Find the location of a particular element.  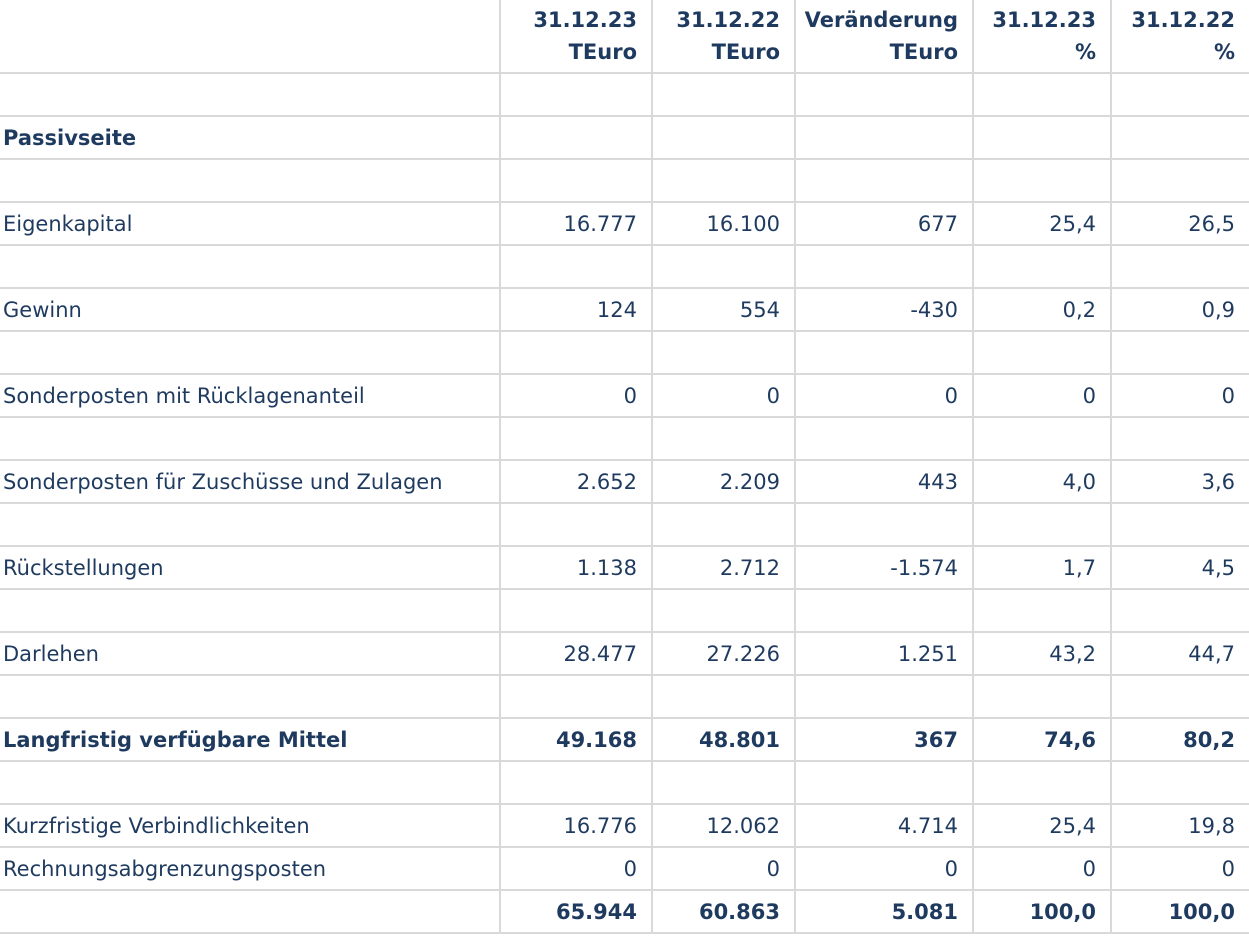

value-cell: 16.776 is located at coordinates (575, 826).